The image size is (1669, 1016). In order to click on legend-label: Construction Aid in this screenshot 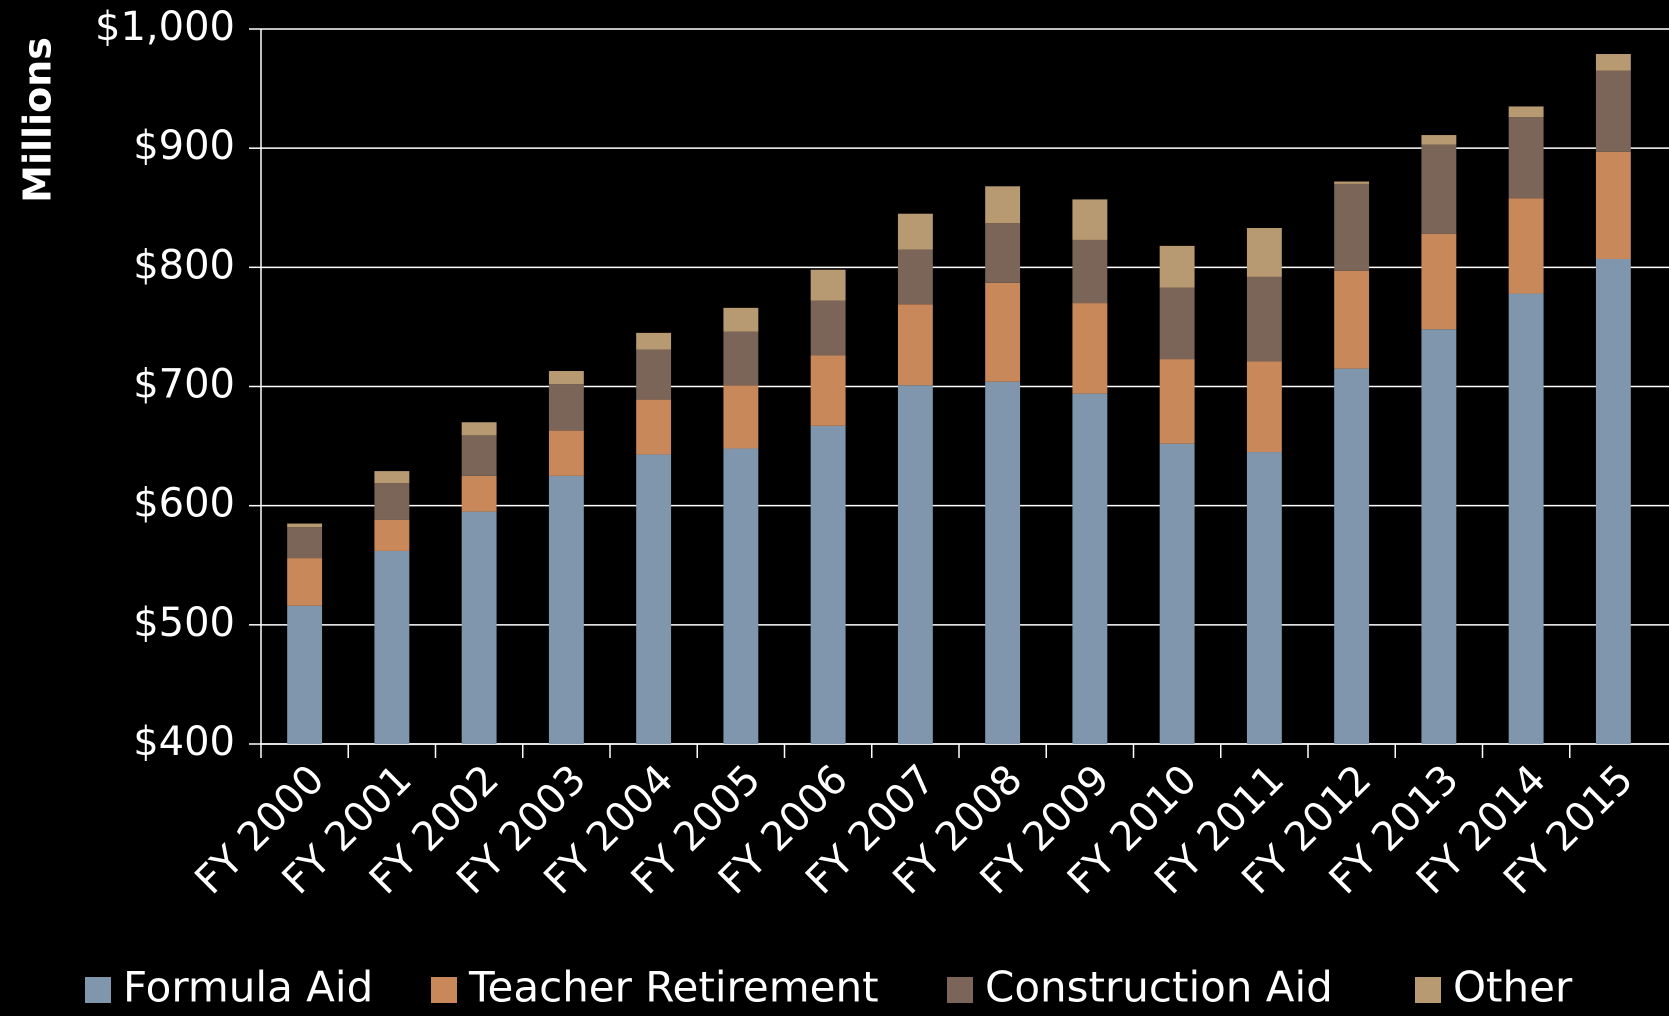, I will do `click(1159, 987)`.